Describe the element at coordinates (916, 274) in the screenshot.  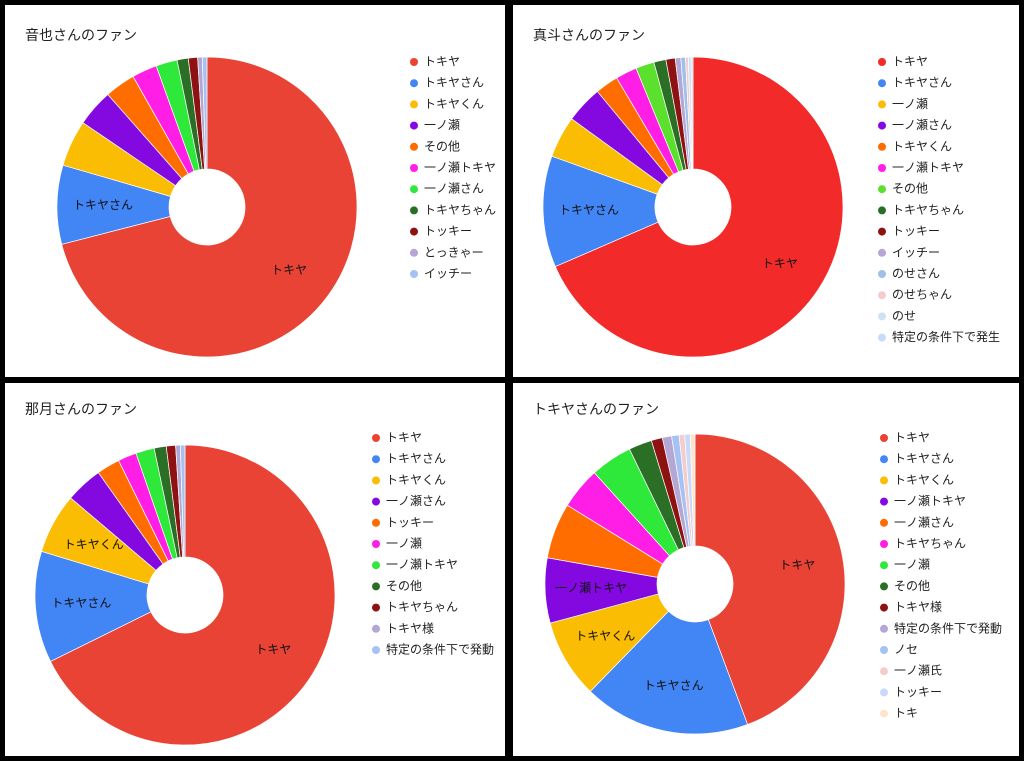
I see `legend-label: のせさん` at that location.